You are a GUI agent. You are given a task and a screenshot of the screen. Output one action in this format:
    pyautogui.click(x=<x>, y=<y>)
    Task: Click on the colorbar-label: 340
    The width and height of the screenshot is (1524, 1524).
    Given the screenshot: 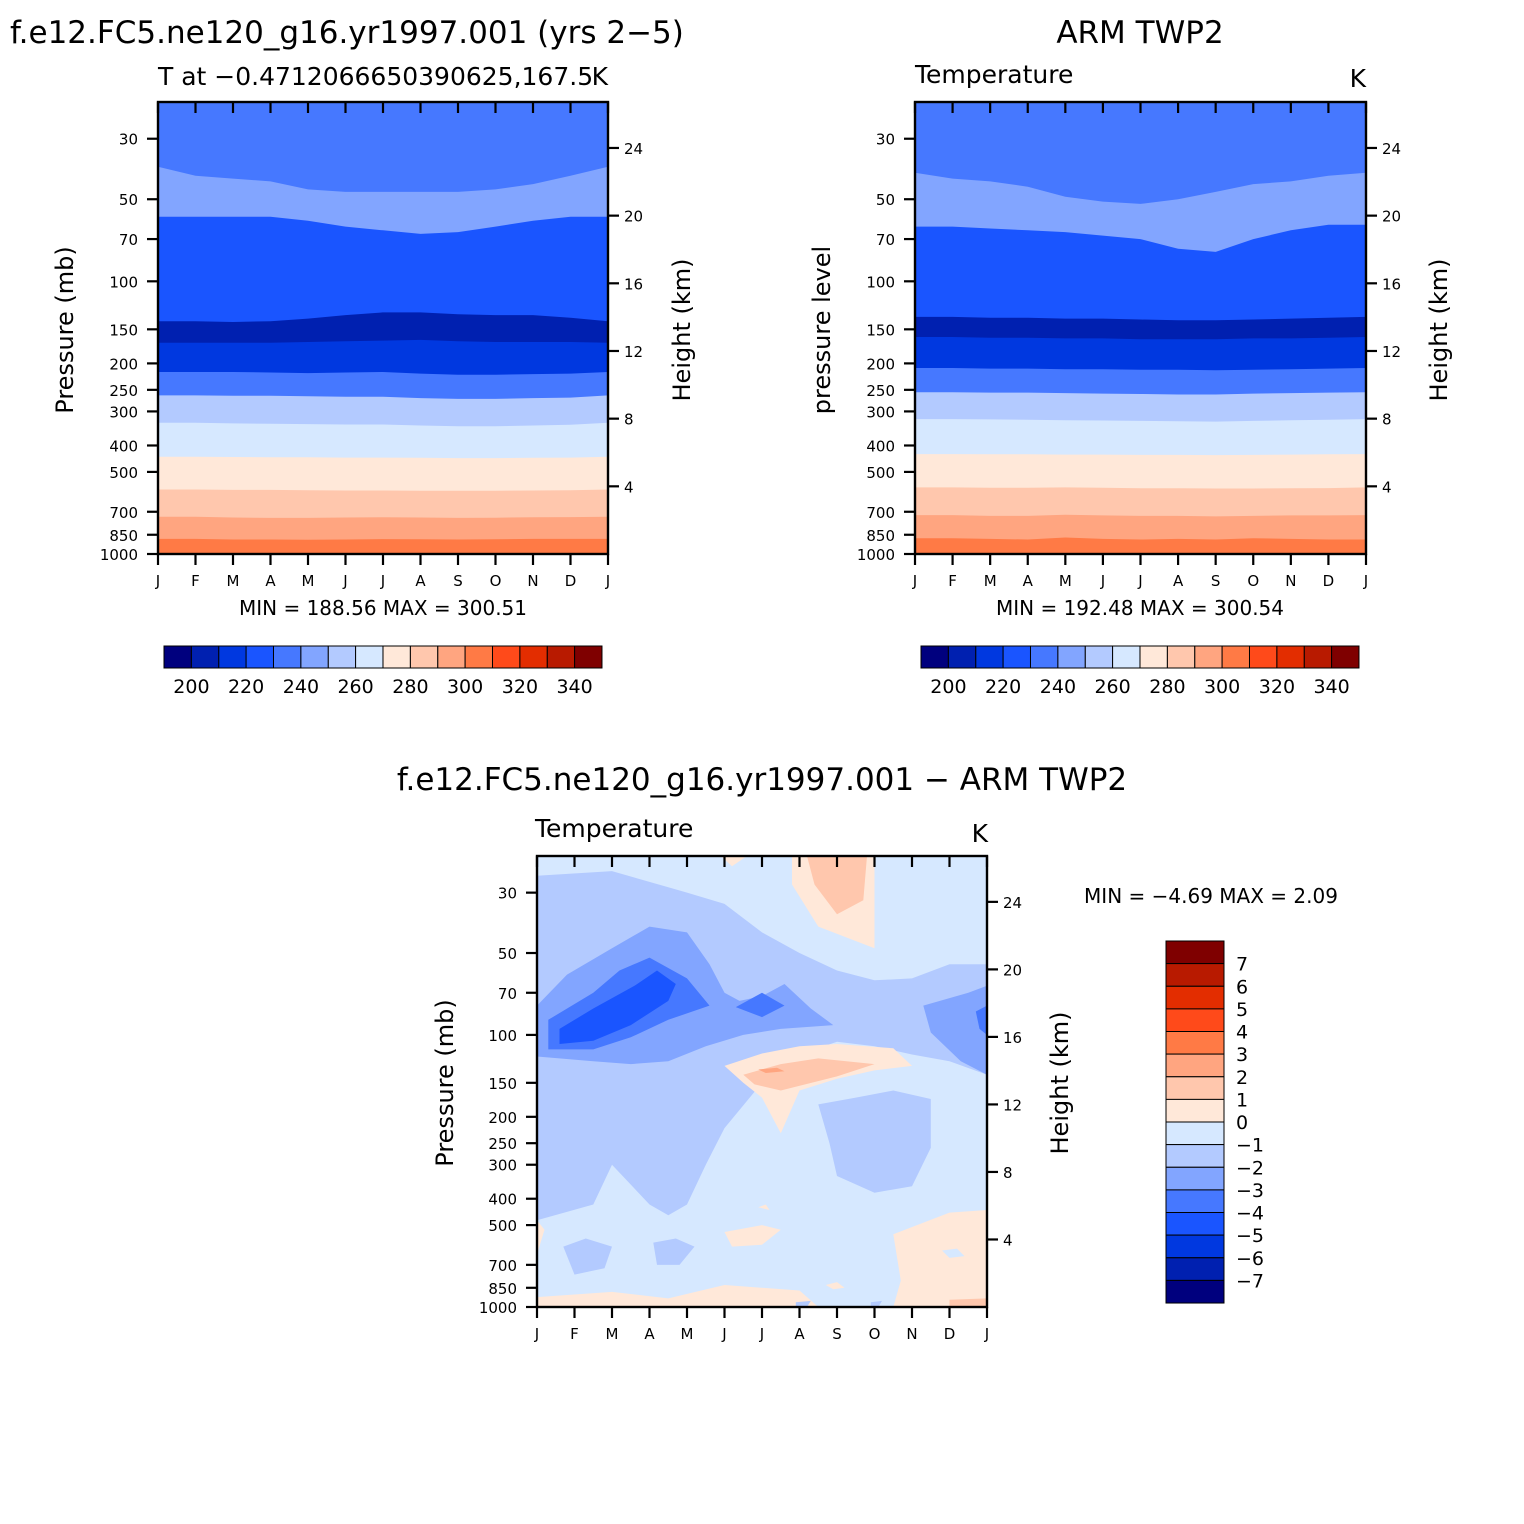 What is the action you would take?
    pyautogui.click(x=574, y=687)
    